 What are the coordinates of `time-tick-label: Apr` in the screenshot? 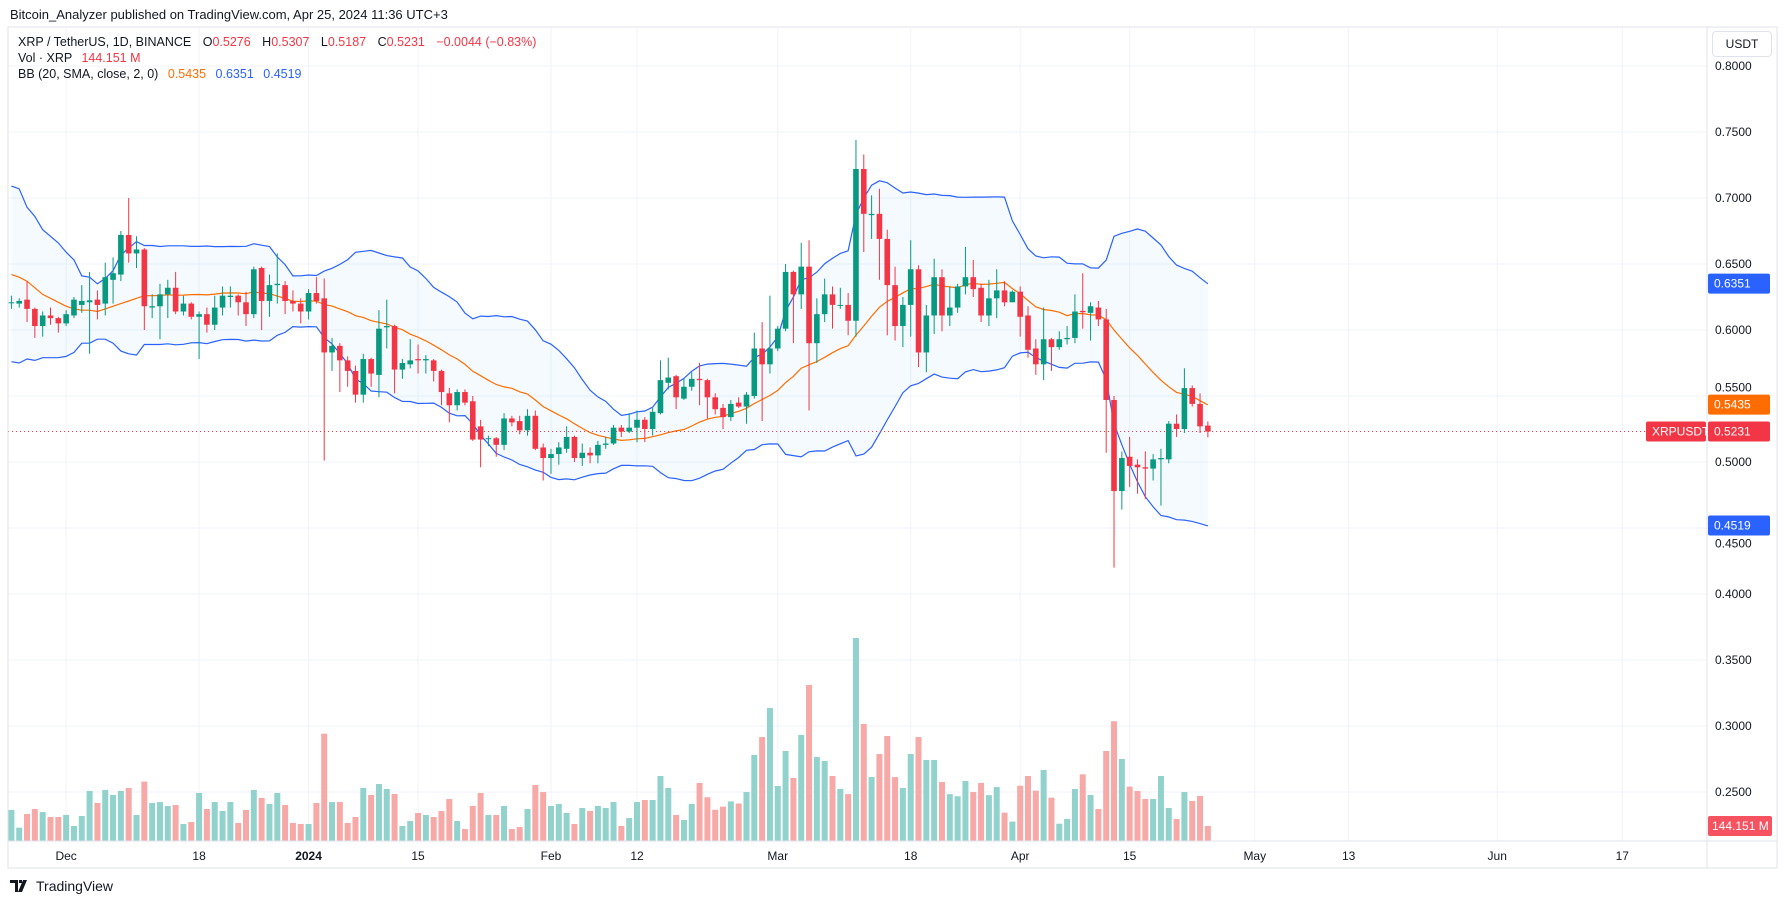 It's located at (1020, 856).